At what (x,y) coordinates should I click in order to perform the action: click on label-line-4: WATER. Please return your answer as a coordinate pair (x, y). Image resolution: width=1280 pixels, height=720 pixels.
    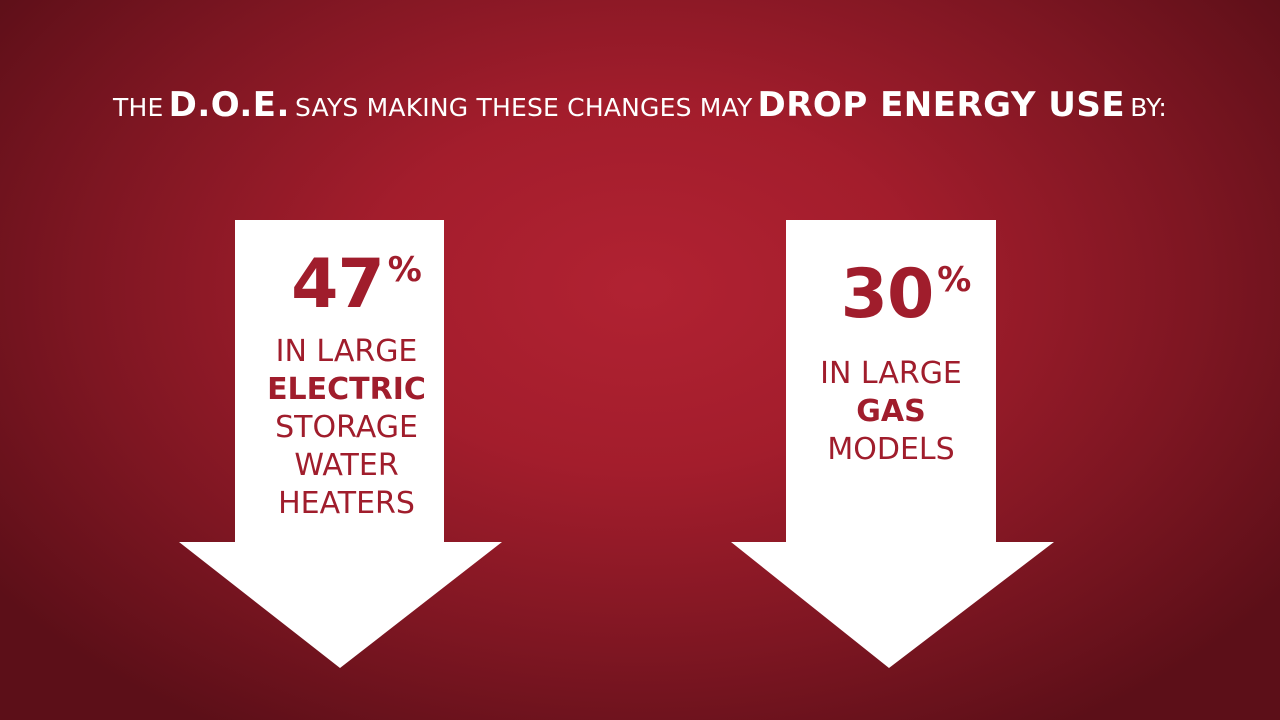
    Looking at the image, I should click on (346, 465).